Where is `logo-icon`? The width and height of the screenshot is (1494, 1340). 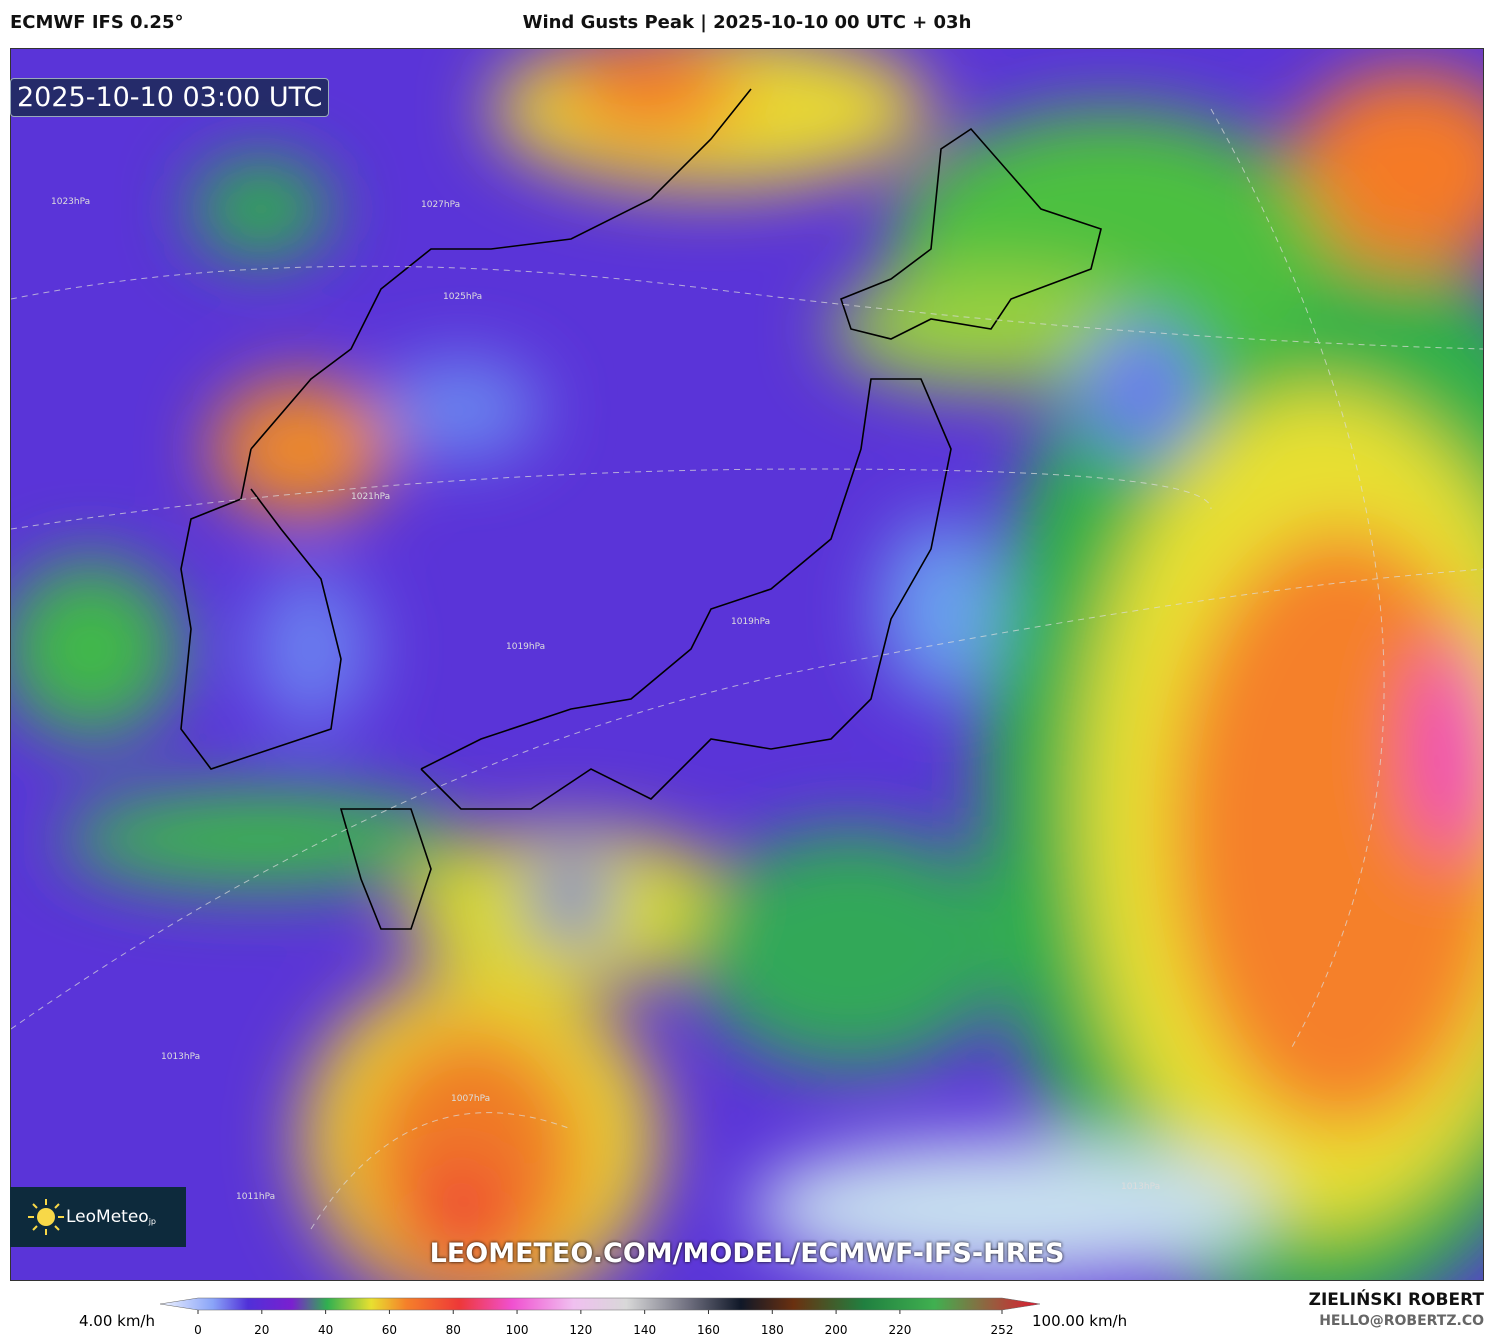 logo-icon is located at coordinates (46, 1217).